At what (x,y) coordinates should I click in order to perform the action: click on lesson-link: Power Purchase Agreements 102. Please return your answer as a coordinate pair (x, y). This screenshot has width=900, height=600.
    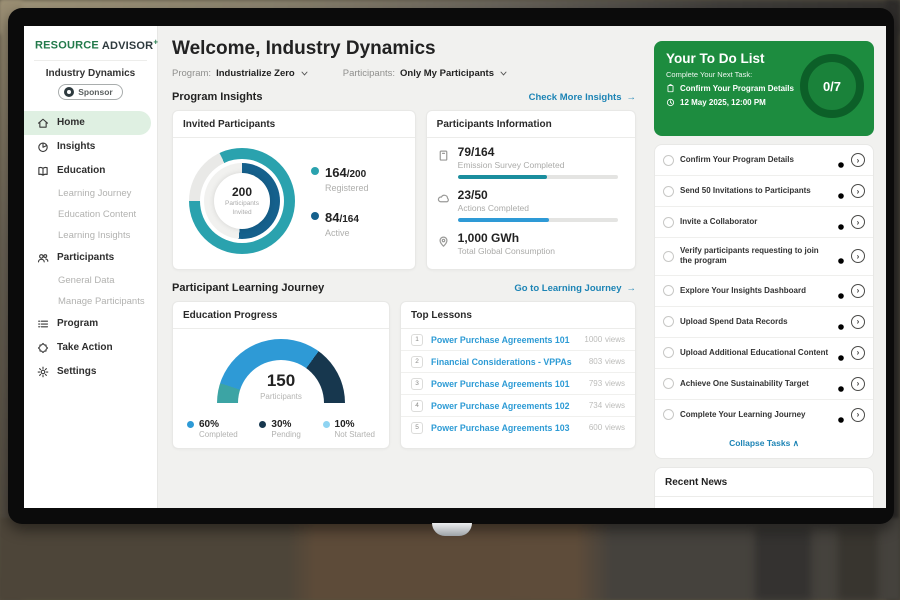
    Looking at the image, I should click on (500, 405).